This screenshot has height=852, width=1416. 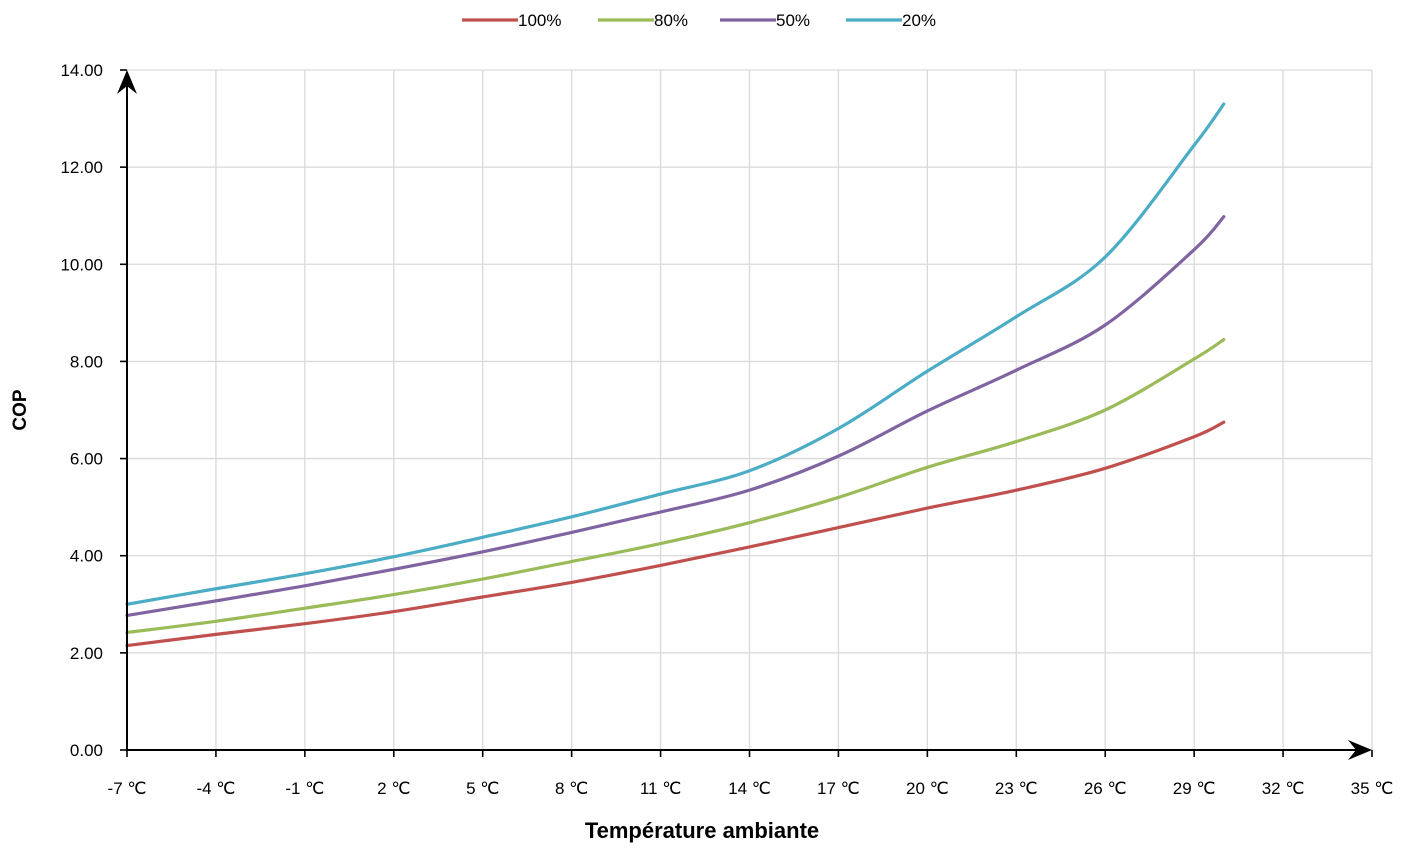 What do you see at coordinates (1016, 788) in the screenshot?
I see `x-tick-label: 23 ℃` at bounding box center [1016, 788].